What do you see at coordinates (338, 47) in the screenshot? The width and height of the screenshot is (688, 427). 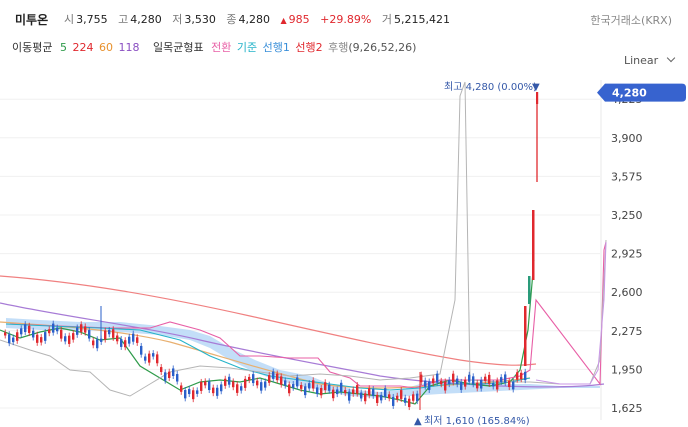 I see `ichimoku-lagging: 후행` at bounding box center [338, 47].